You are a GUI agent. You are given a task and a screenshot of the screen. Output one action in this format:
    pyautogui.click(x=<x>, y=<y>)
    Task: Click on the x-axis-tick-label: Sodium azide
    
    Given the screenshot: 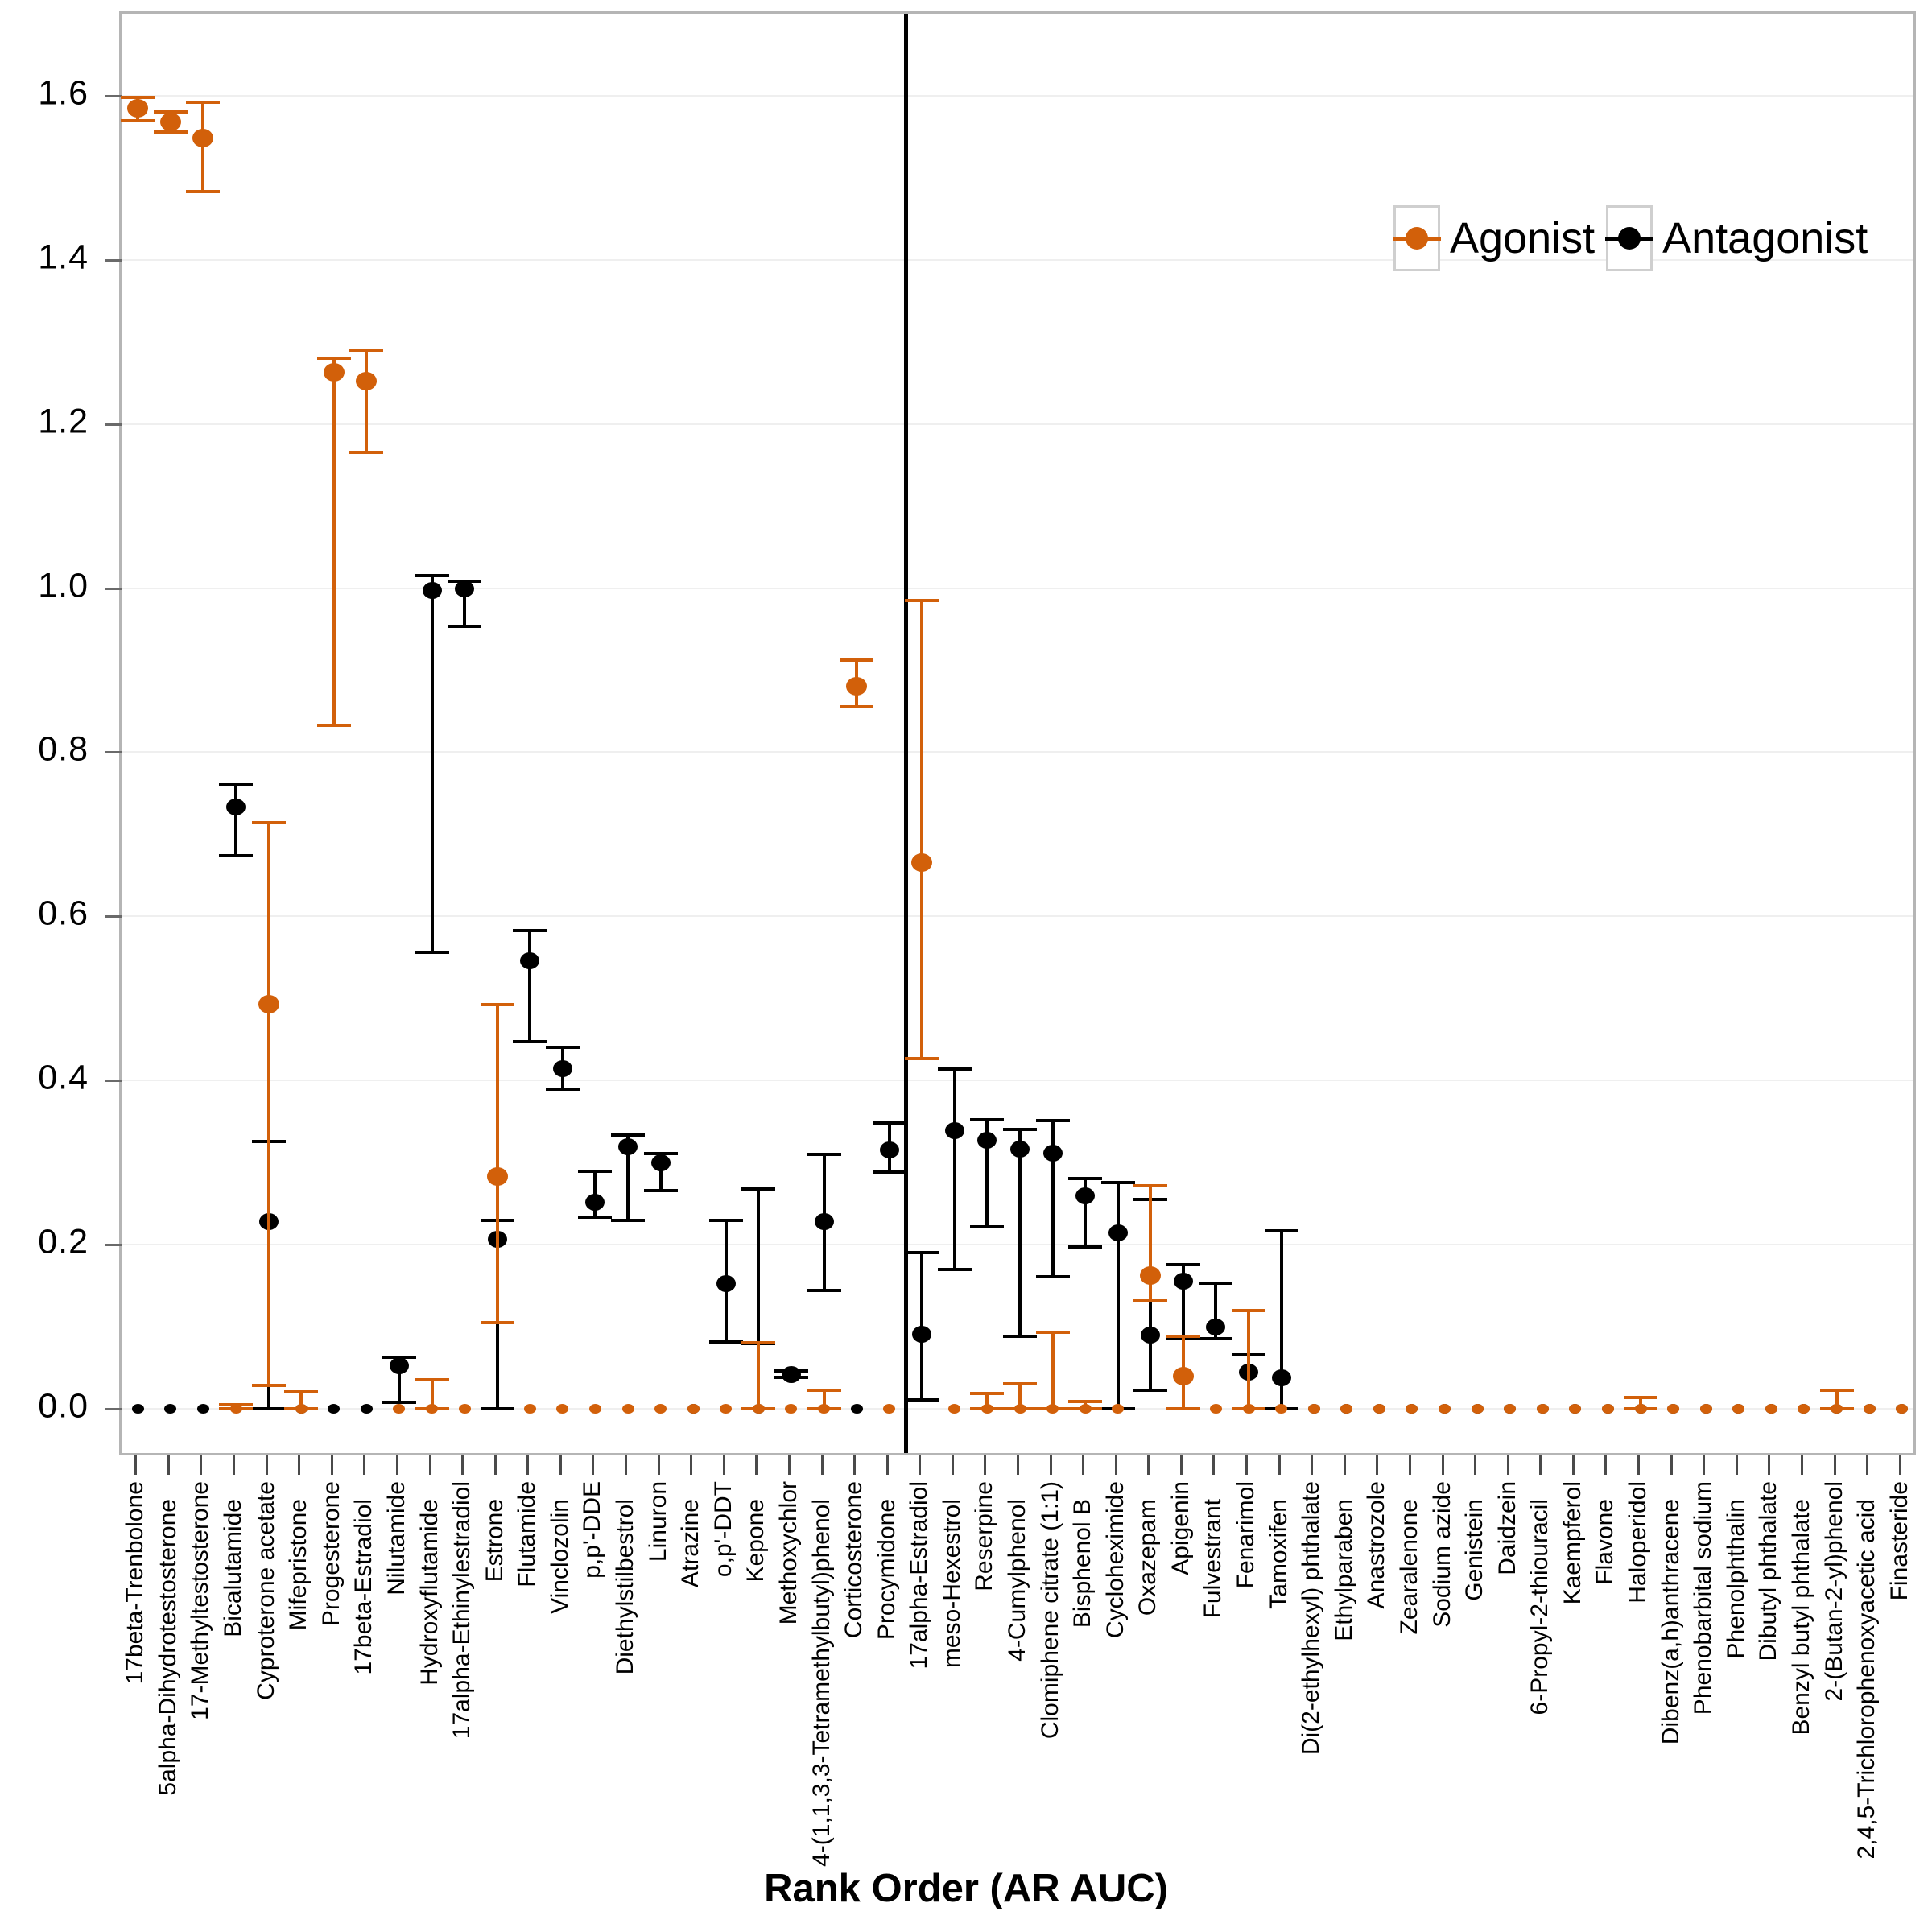 What is the action you would take?
    pyautogui.click(x=1441, y=1554)
    